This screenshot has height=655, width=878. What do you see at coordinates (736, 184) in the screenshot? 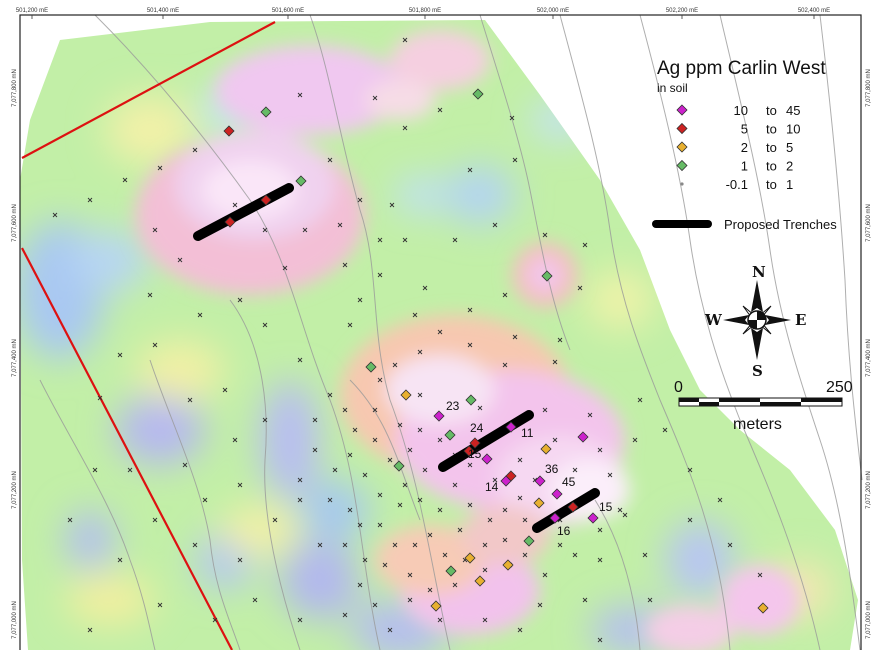
I see `legend-row: -0.1 to 1` at bounding box center [736, 184].